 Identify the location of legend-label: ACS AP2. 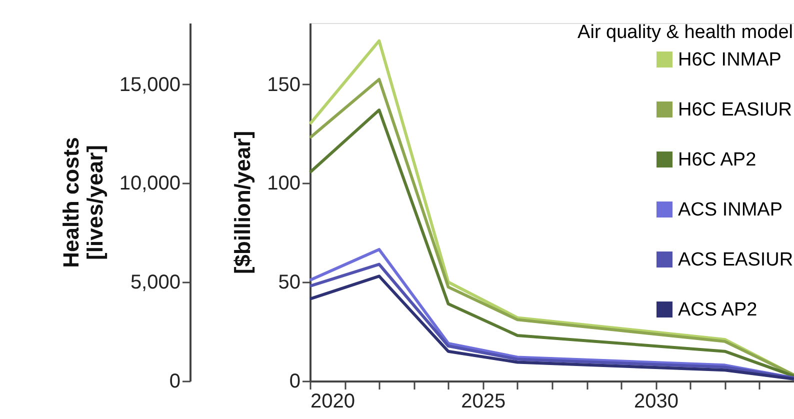
(718, 310).